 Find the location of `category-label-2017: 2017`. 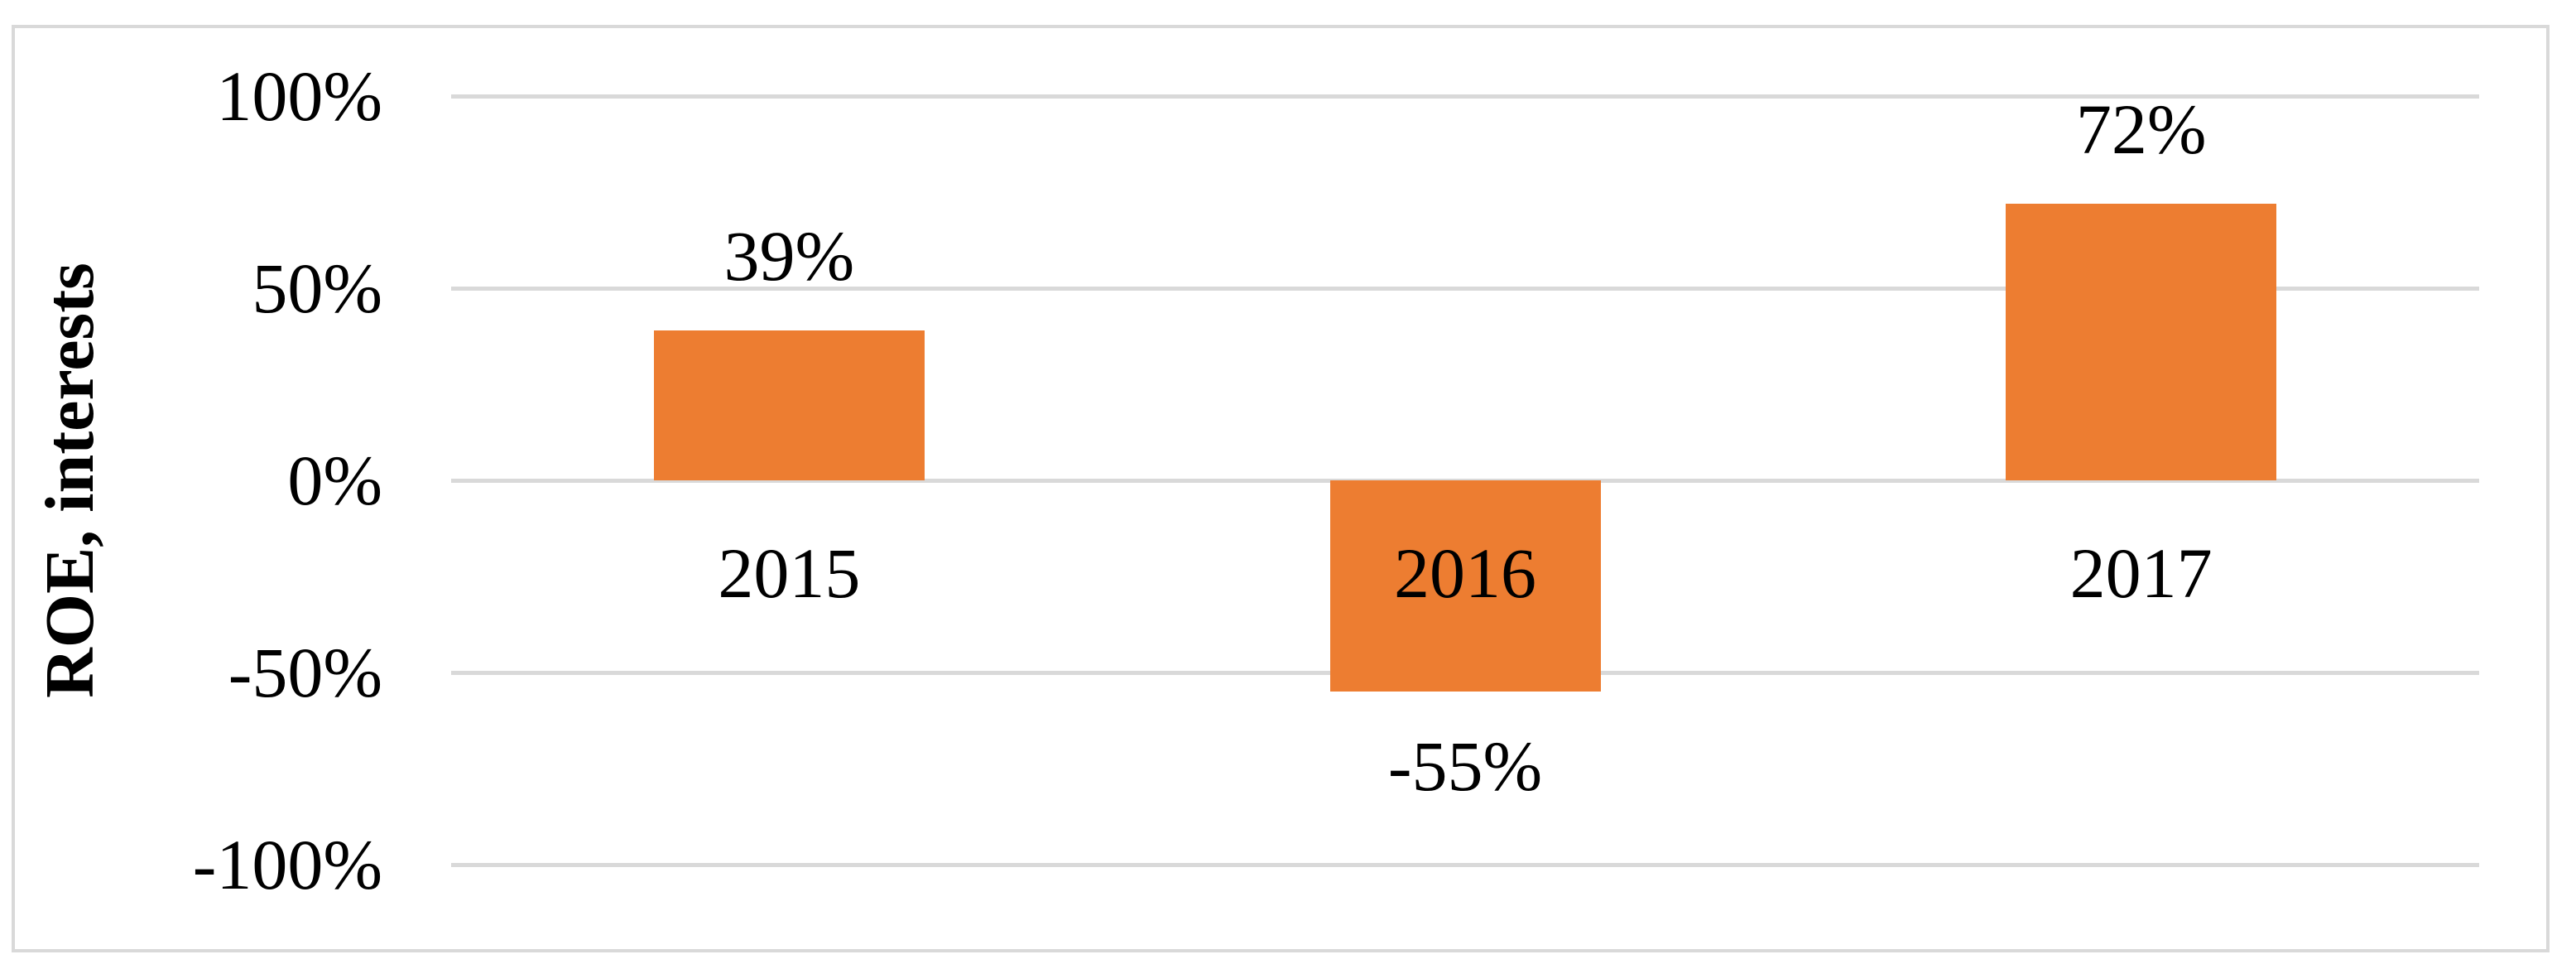

category-label-2017: 2017 is located at coordinates (2141, 573).